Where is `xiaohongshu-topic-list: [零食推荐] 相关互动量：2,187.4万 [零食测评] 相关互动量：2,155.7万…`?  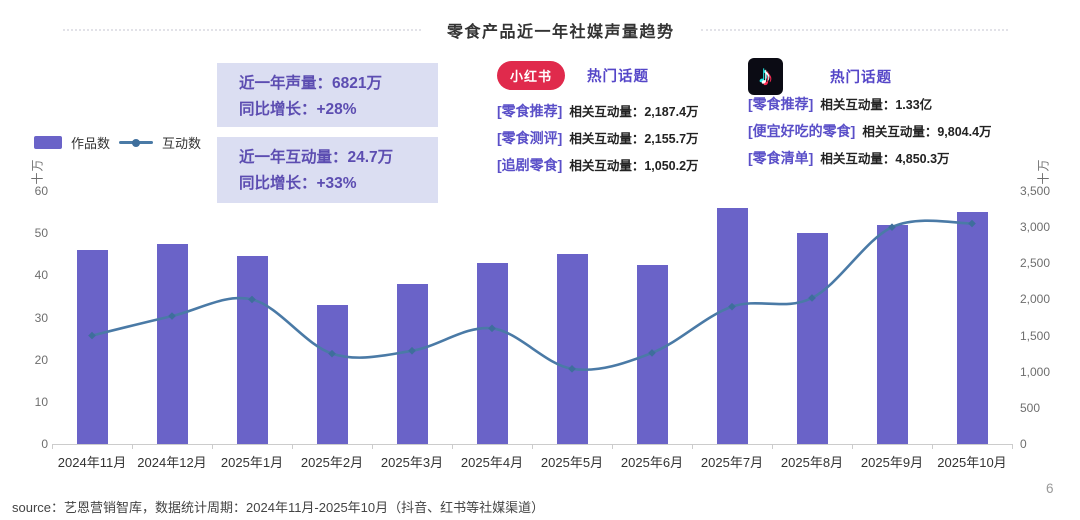 xiaohongshu-topic-list: [零食推荐] 相关互动量：2,187.4万 [零食测评] 相关互动量：2,155.7万… is located at coordinates (623, 141).